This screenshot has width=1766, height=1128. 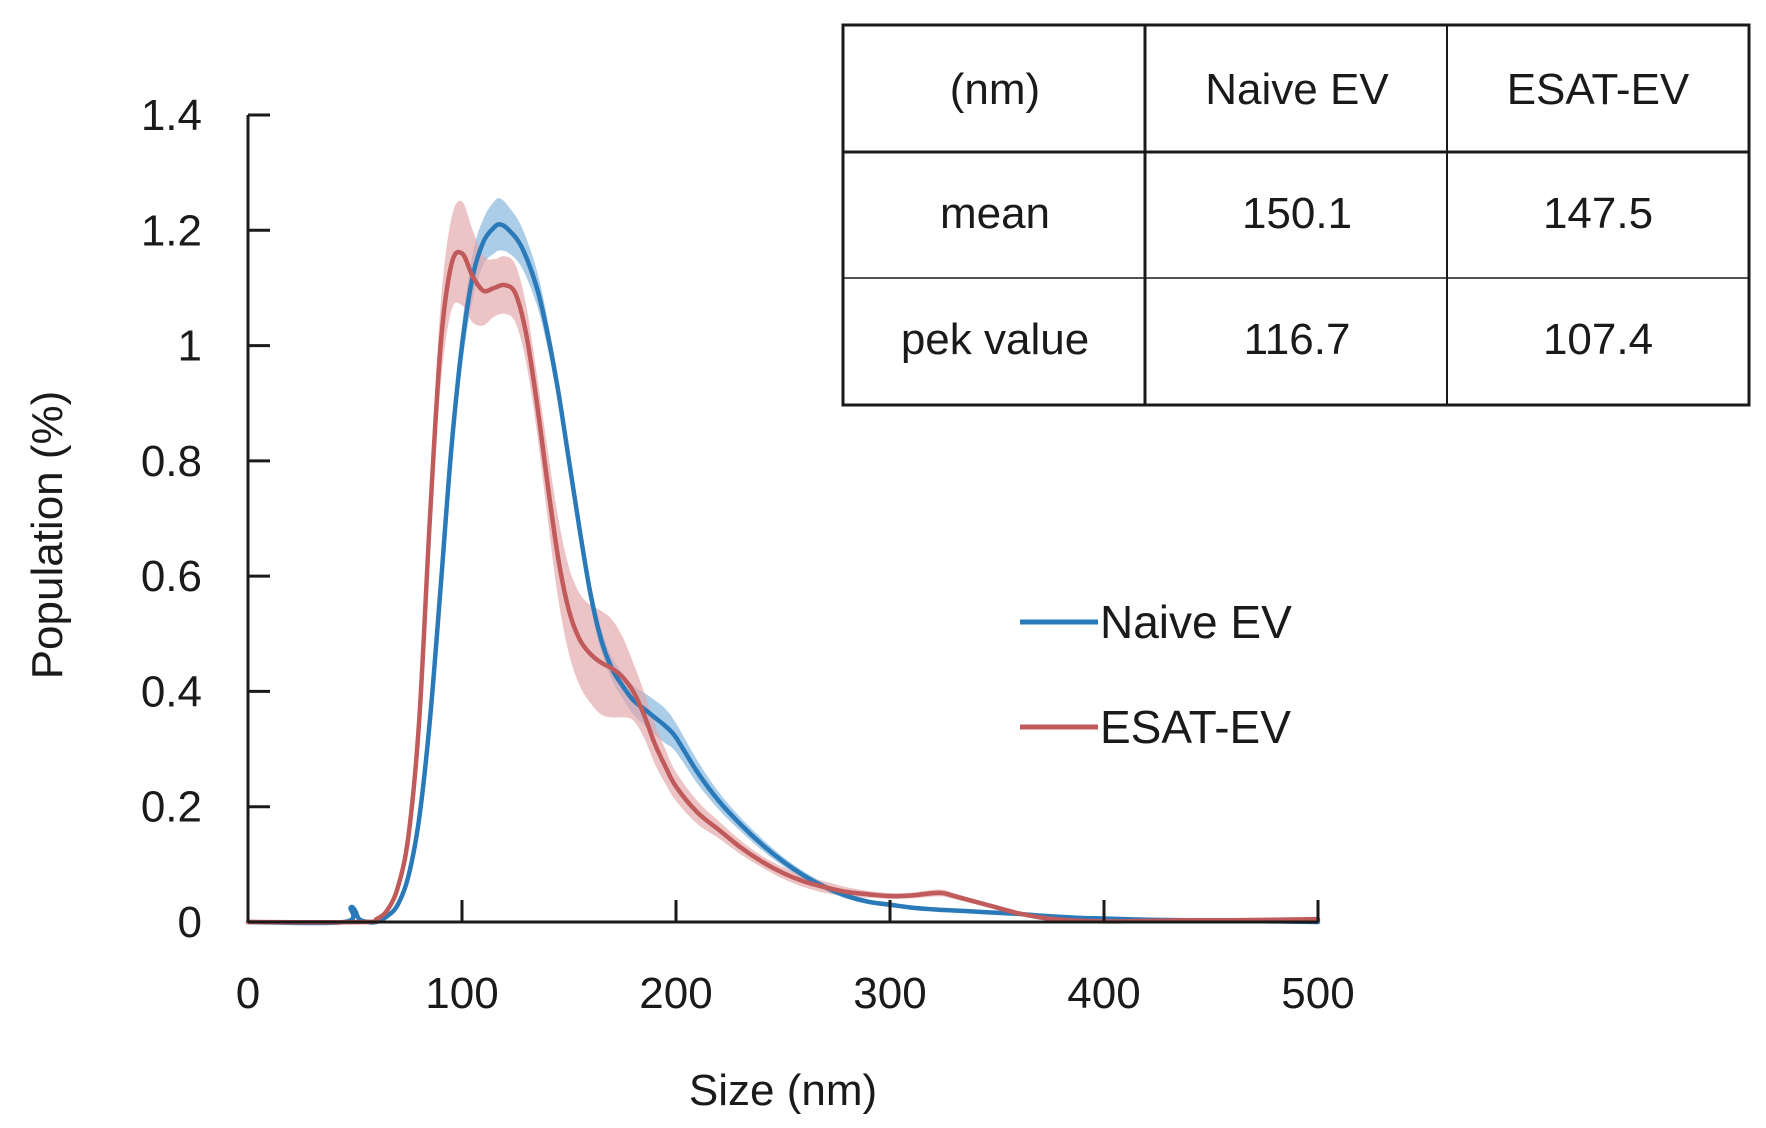 What do you see at coordinates (1195, 727) in the screenshot?
I see `legend-label-esat-ev: ESAT-EV` at bounding box center [1195, 727].